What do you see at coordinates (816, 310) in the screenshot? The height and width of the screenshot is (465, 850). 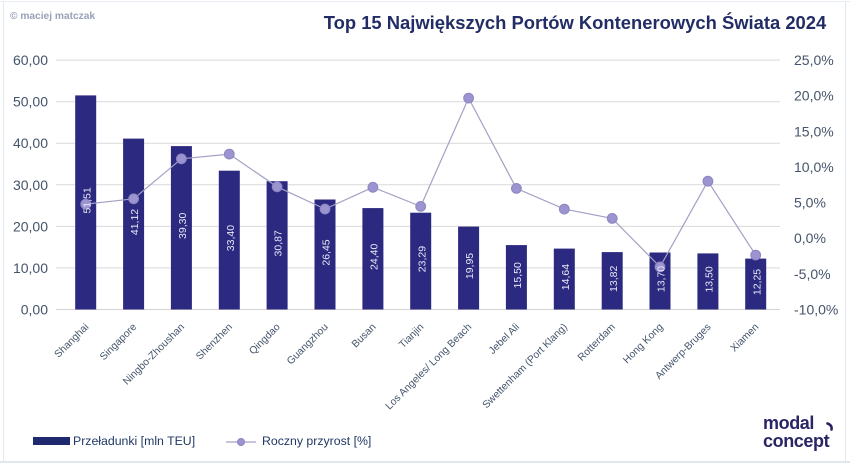 I see `svg-text: -10,0%` at bounding box center [816, 310].